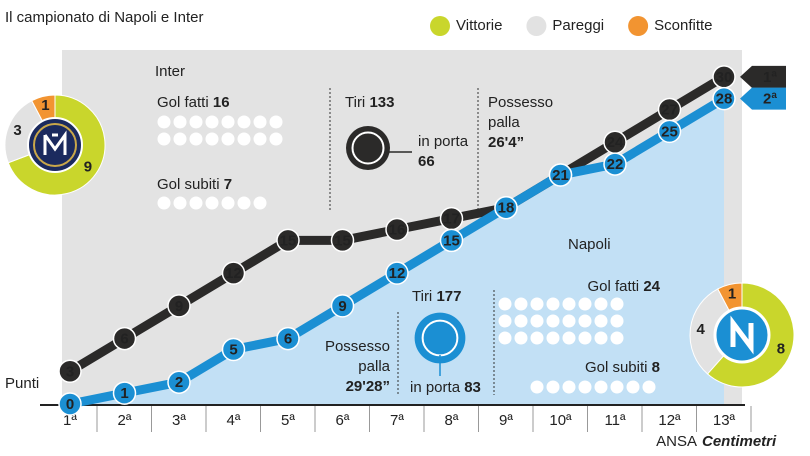 The image size is (810, 456). I want to click on data-label: 9, so click(179, 306).